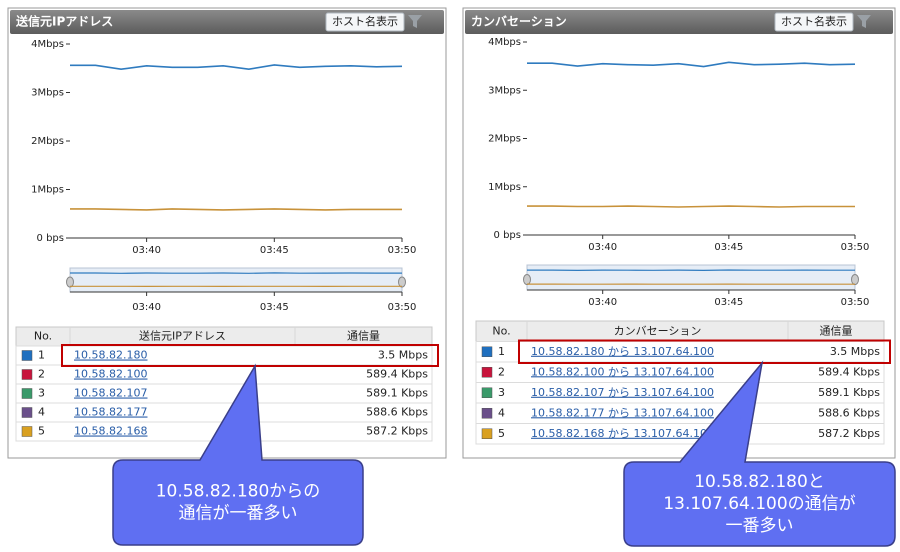 The height and width of the screenshot is (552, 900). I want to click on row-link: 10.58.82.107, so click(110, 393).